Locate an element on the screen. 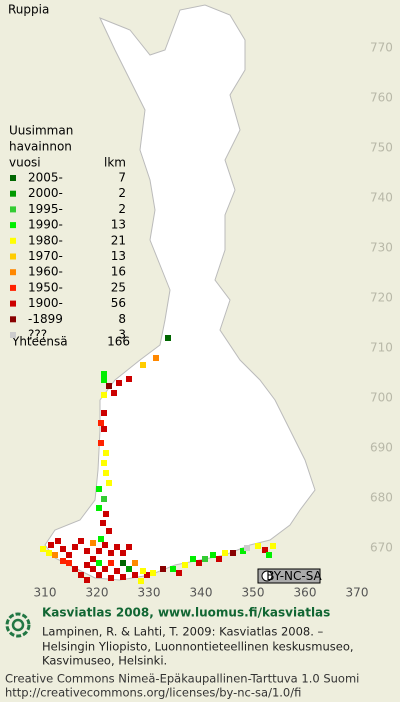 Image resolution: width=400 pixels, height=702 pixels. license-badge: BY-NC-SA is located at coordinates (290, 576).